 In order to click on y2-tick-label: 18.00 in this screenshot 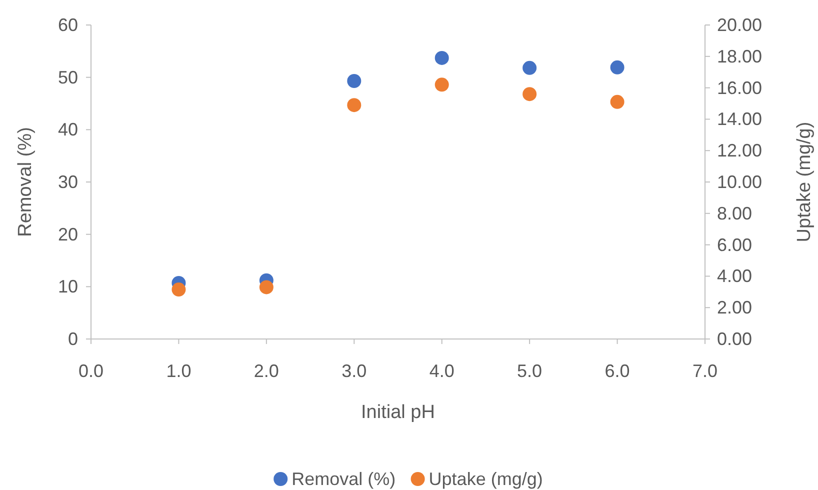, I will do `click(739, 56)`.